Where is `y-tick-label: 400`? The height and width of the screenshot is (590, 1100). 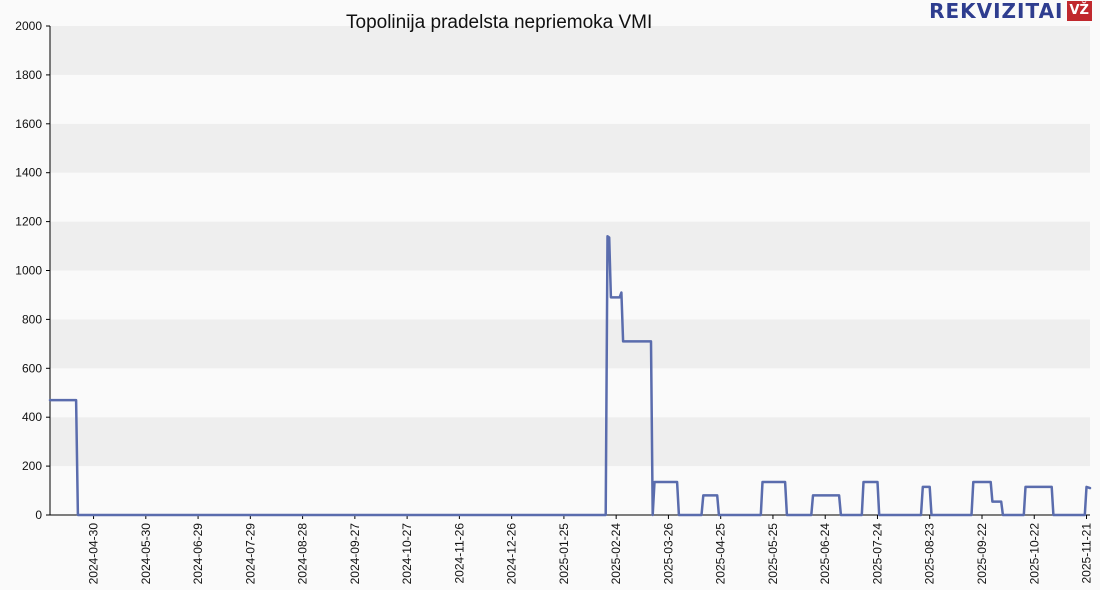 y-tick-label: 400 is located at coordinates (32, 417).